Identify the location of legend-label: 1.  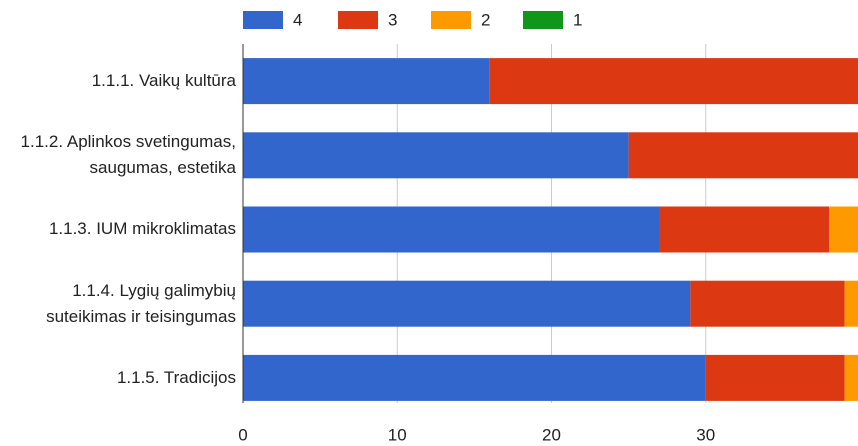
(577, 19).